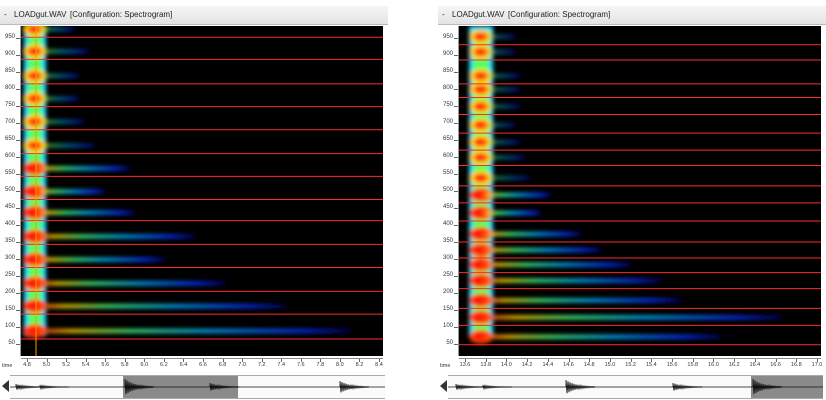  I want to click on x-tick-label: 15.0, so click(610, 365).